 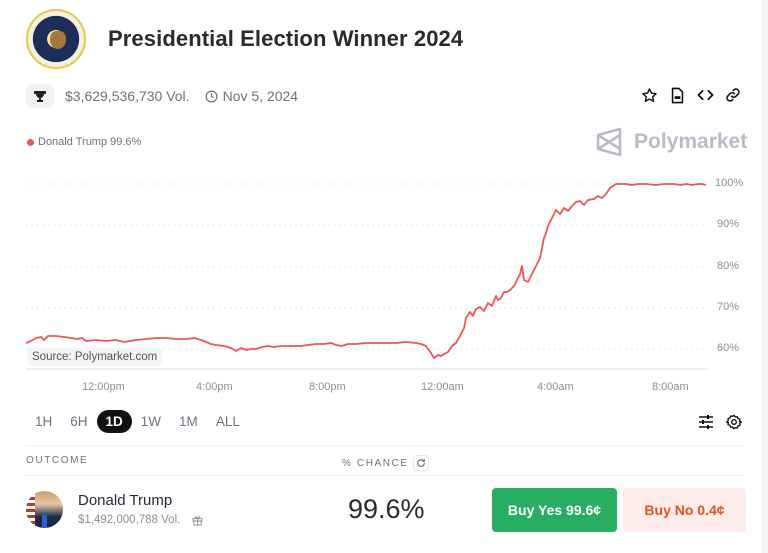 I want to click on chance-header: % CHANCE, so click(x=385, y=463).